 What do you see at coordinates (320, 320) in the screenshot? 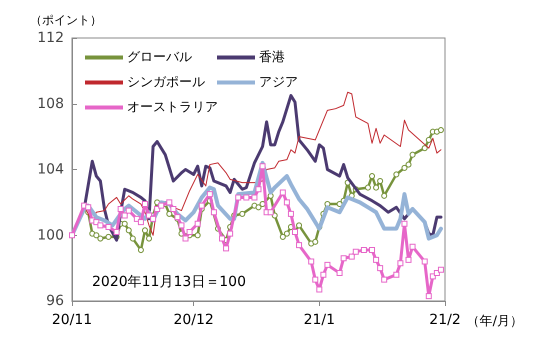
I see `x-tick-label: 21/1` at bounding box center [320, 320].